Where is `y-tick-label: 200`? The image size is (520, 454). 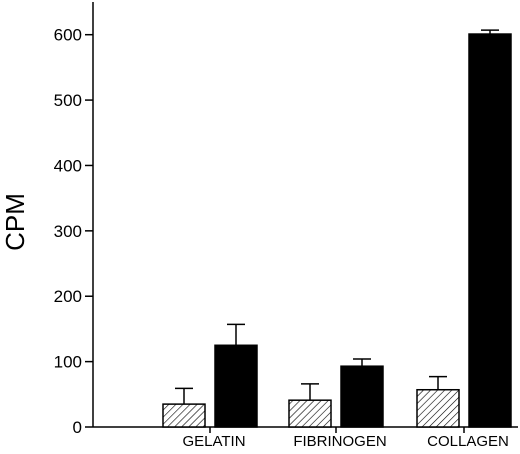 y-tick-label: 200 is located at coordinates (68, 296).